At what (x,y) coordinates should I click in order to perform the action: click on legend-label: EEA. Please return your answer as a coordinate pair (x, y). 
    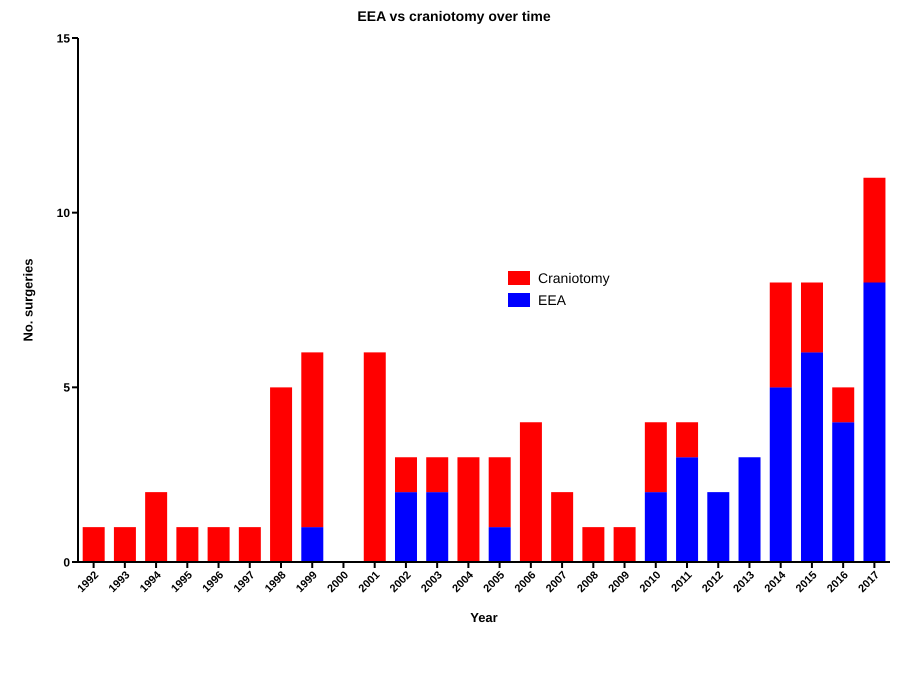
    Looking at the image, I should click on (552, 300).